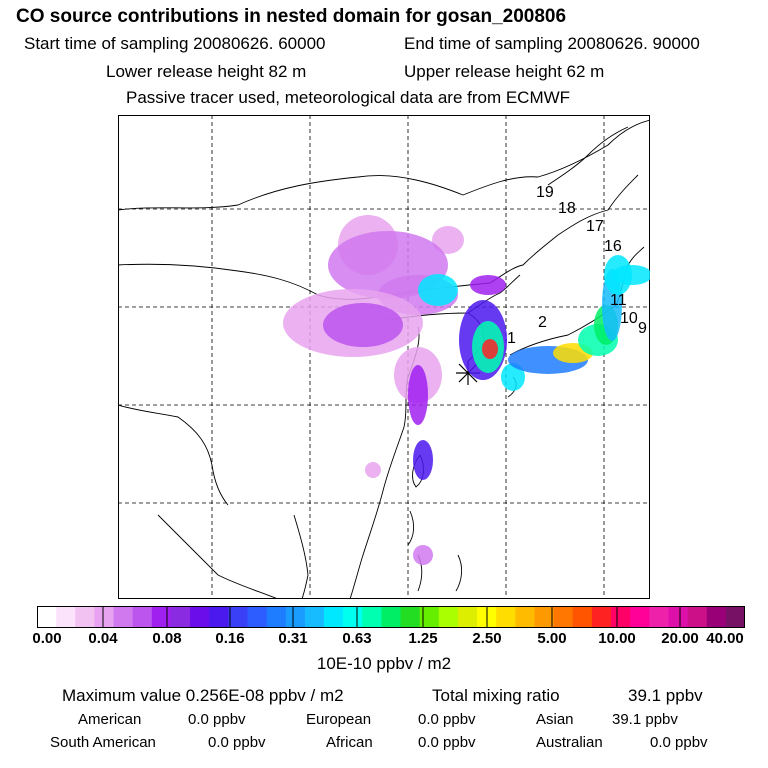  I want to click on trajectory-label-16: 16, so click(613, 246).